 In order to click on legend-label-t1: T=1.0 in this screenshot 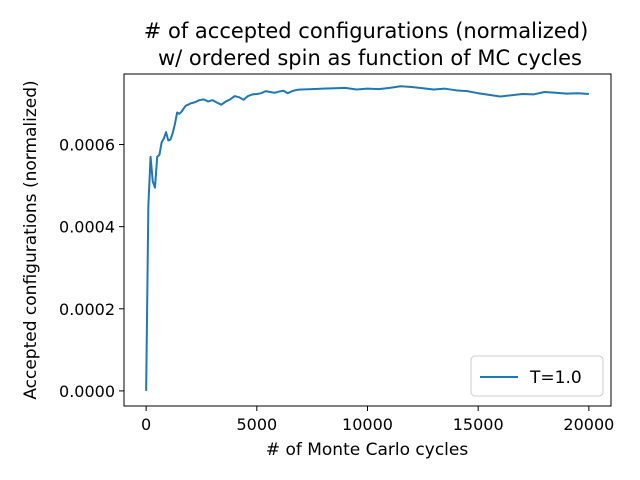, I will do `click(555, 378)`.